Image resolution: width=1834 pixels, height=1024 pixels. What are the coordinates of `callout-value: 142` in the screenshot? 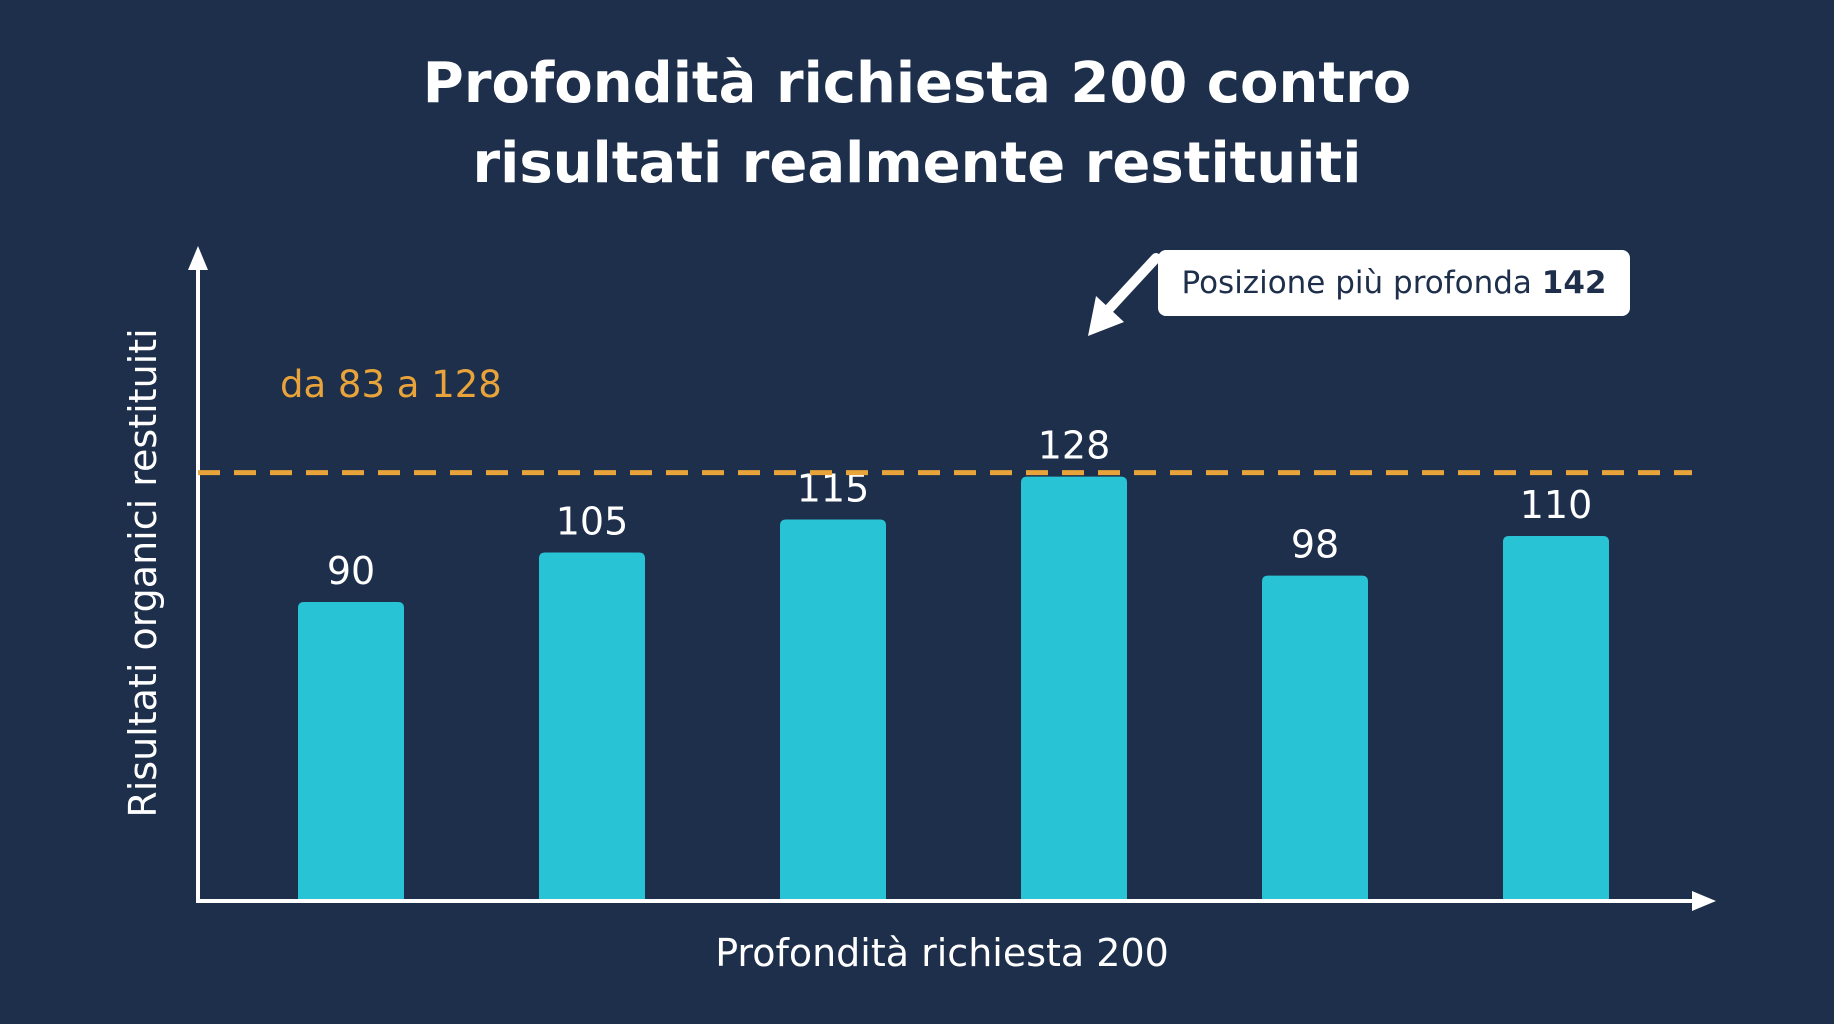 It's located at (1574, 283).